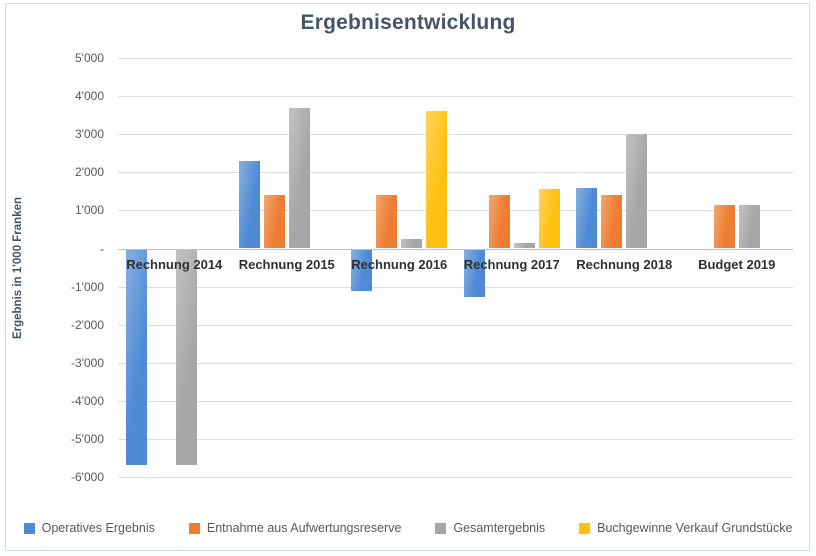 The width and height of the screenshot is (816, 556). Describe the element at coordinates (87, 477) in the screenshot. I see `y-tick-label: -6'000` at that location.